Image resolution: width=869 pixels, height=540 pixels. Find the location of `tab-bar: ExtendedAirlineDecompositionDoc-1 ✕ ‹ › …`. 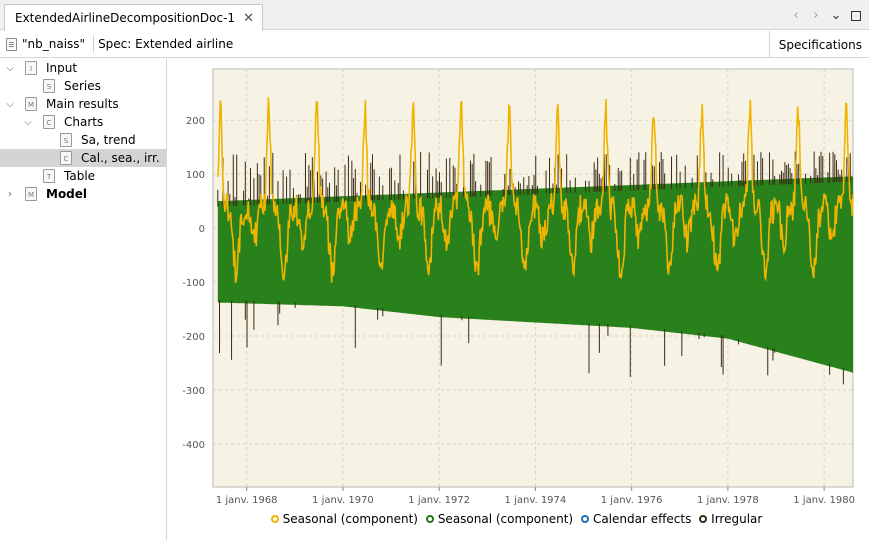

tab-bar: ExtendedAirlineDecompositionDoc-1 ✕ ‹ › … is located at coordinates (434, 15).